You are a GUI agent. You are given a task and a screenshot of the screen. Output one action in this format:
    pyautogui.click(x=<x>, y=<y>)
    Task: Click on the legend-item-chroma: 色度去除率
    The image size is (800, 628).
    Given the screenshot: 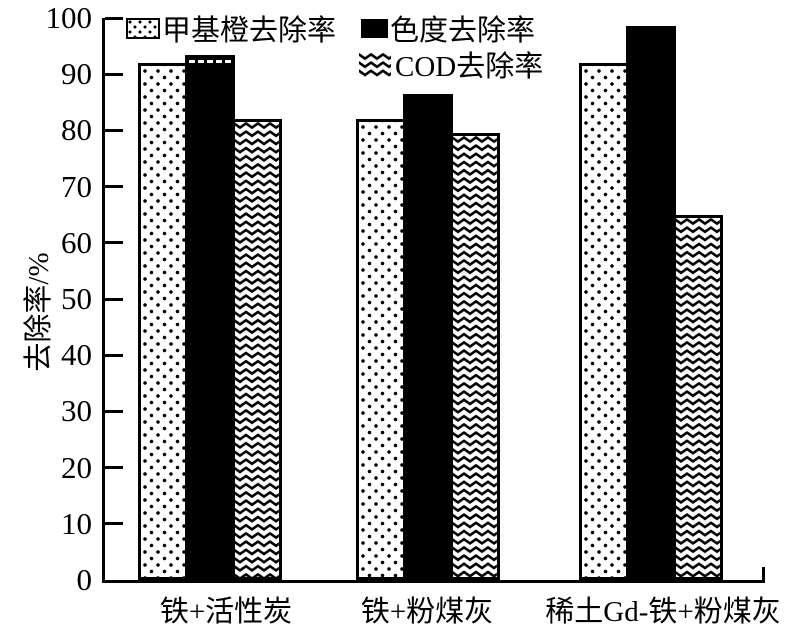 What is the action you would take?
    pyautogui.click(x=448, y=28)
    